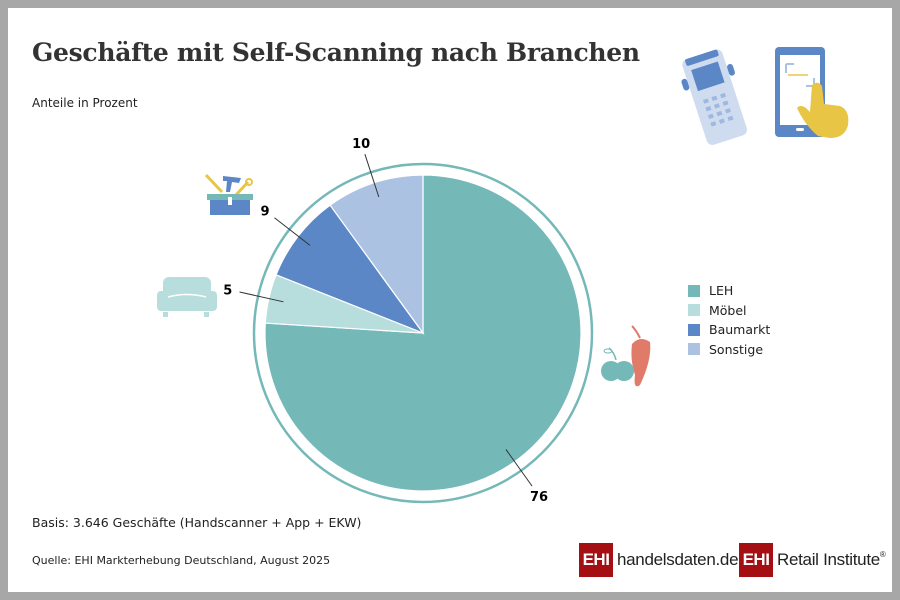 This screenshot has width=900, height=600. I want to click on data-label: 76, so click(539, 497).